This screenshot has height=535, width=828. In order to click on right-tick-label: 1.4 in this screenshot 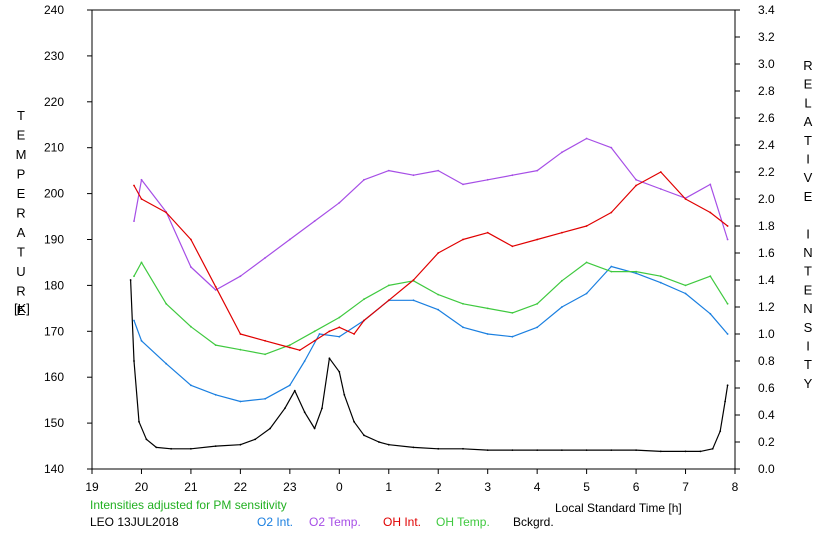, I will do `click(766, 280)`.